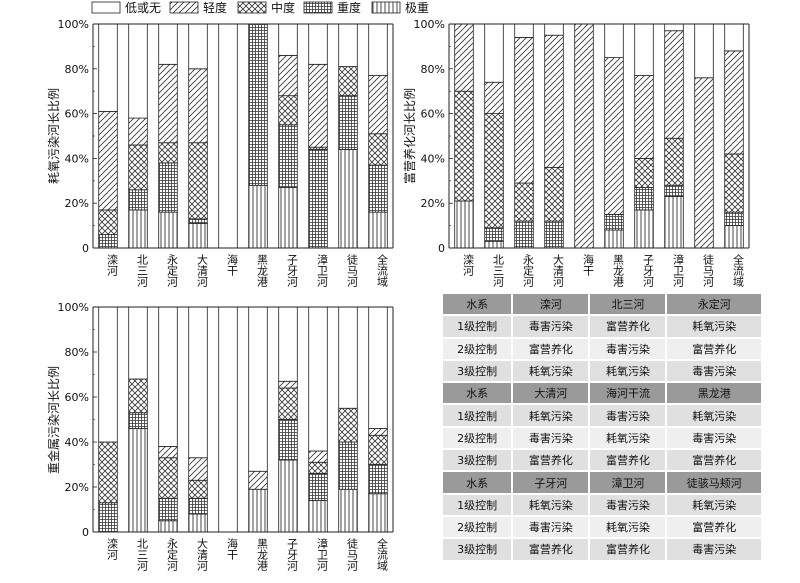 The width and height of the screenshot is (800, 583). Describe the element at coordinates (77, 69) in the screenshot. I see `y-tick-label: 80%` at that location.